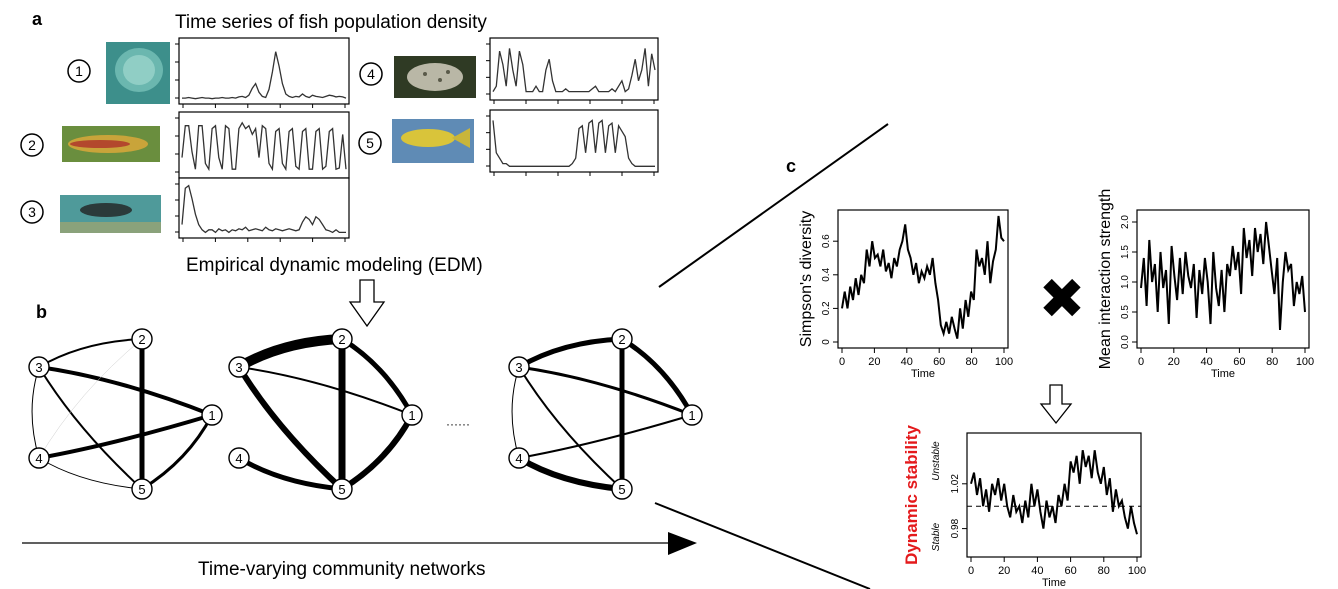 The image size is (1338, 589). I want to click on y-tick-label: 0.5, so click(1125, 312).